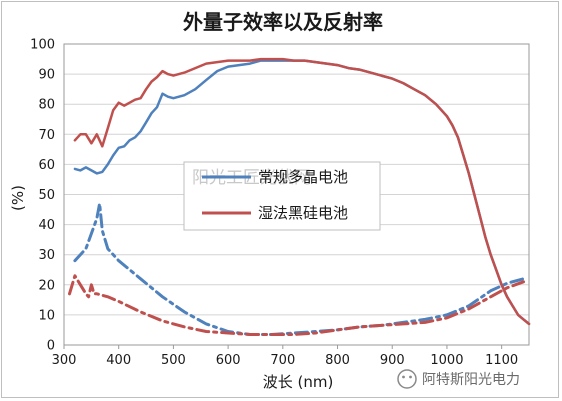 Image resolution: width=562 pixels, height=401 pixels. What do you see at coordinates (303, 213) in the screenshot?
I see `legend-label-black-silicon: 湿法黑硅电池` at bounding box center [303, 213].